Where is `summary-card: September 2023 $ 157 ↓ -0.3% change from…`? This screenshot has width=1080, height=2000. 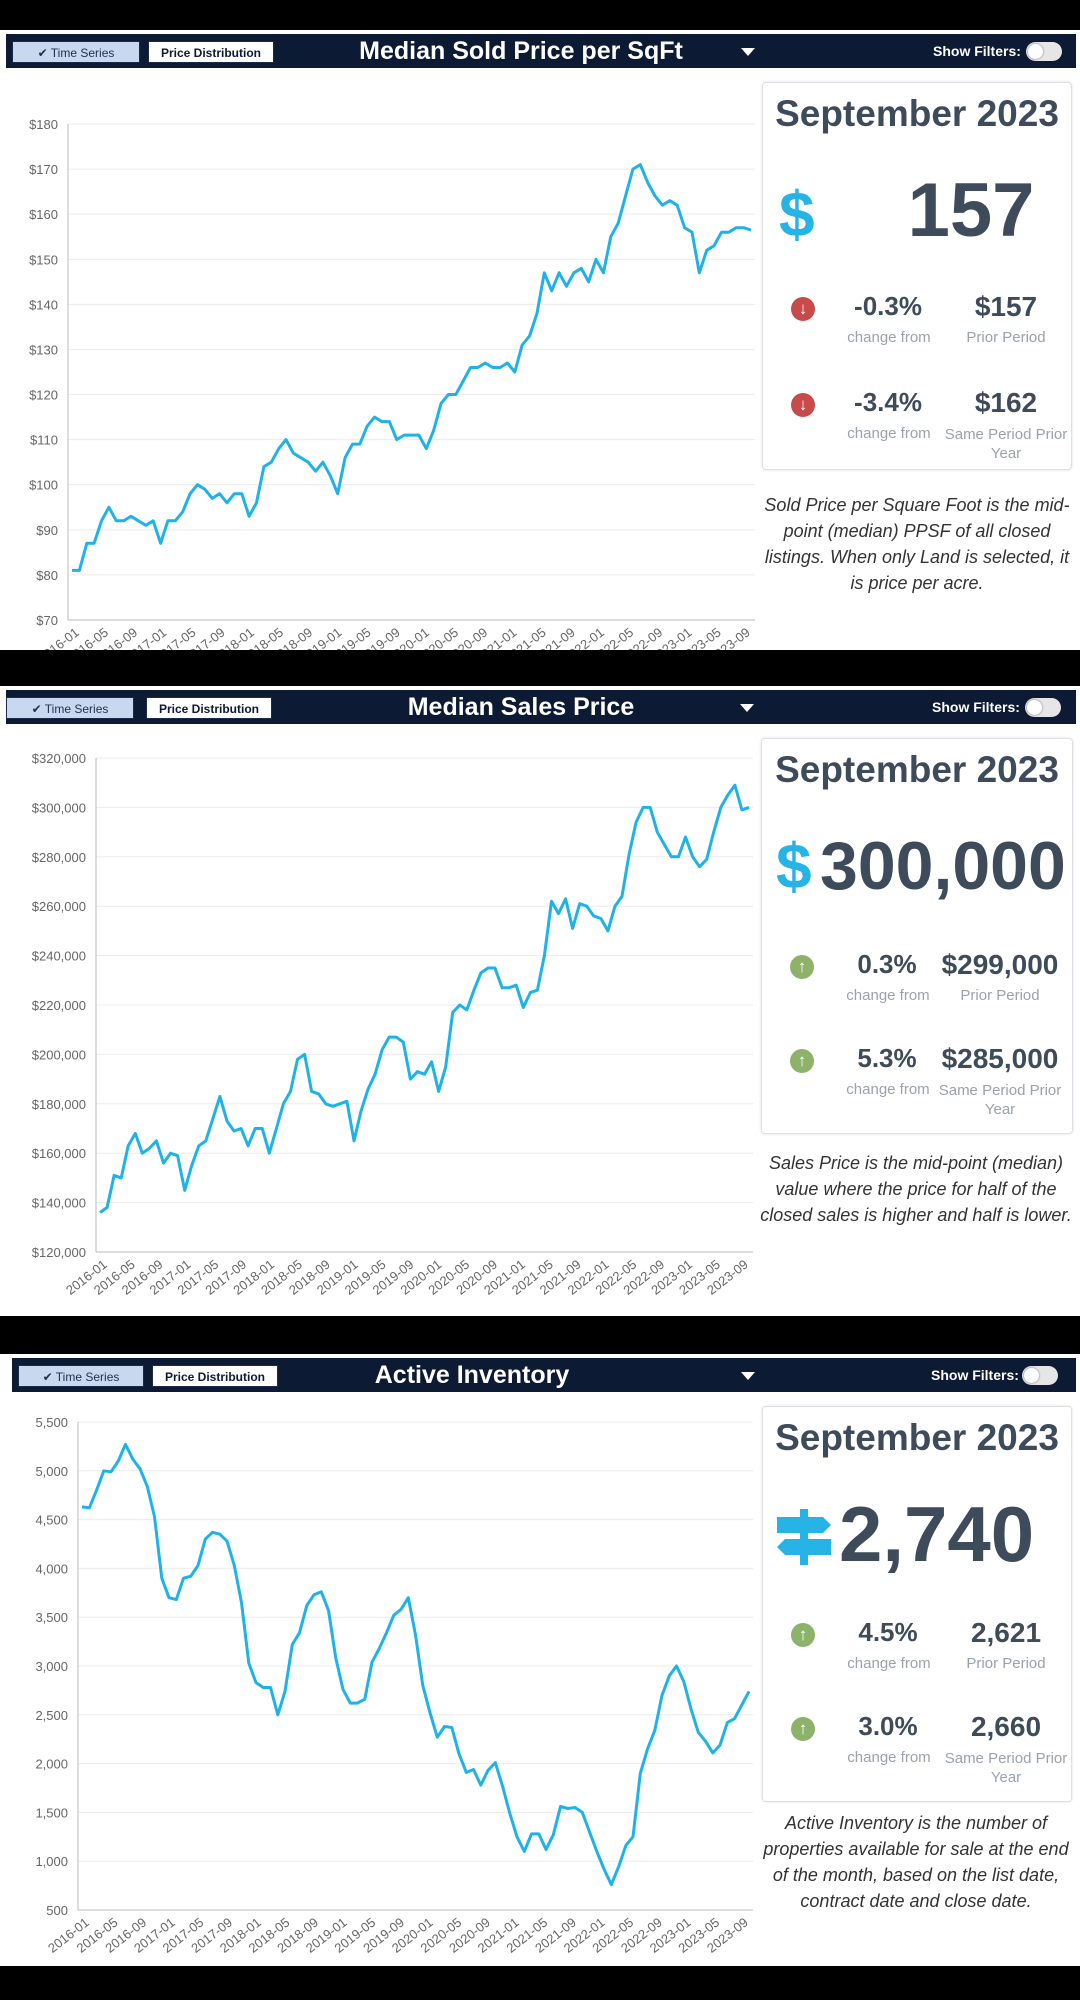 summary-card: September 2023 $ 157 ↓ -0.3% change from… is located at coordinates (917, 276).